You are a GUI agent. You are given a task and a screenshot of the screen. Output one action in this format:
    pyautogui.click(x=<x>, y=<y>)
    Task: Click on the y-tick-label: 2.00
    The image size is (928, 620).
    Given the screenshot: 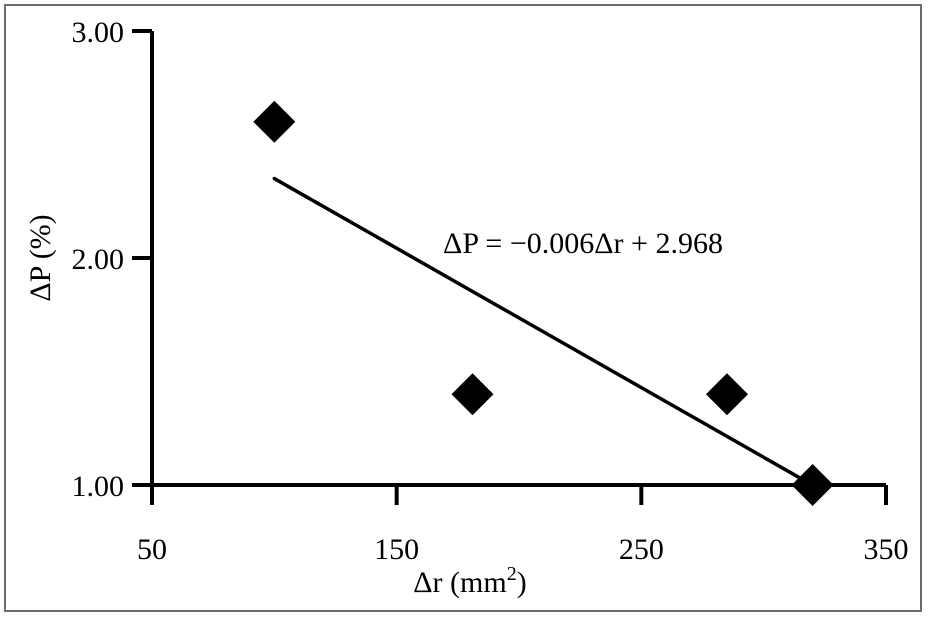 What is the action you would take?
    pyautogui.click(x=98, y=259)
    